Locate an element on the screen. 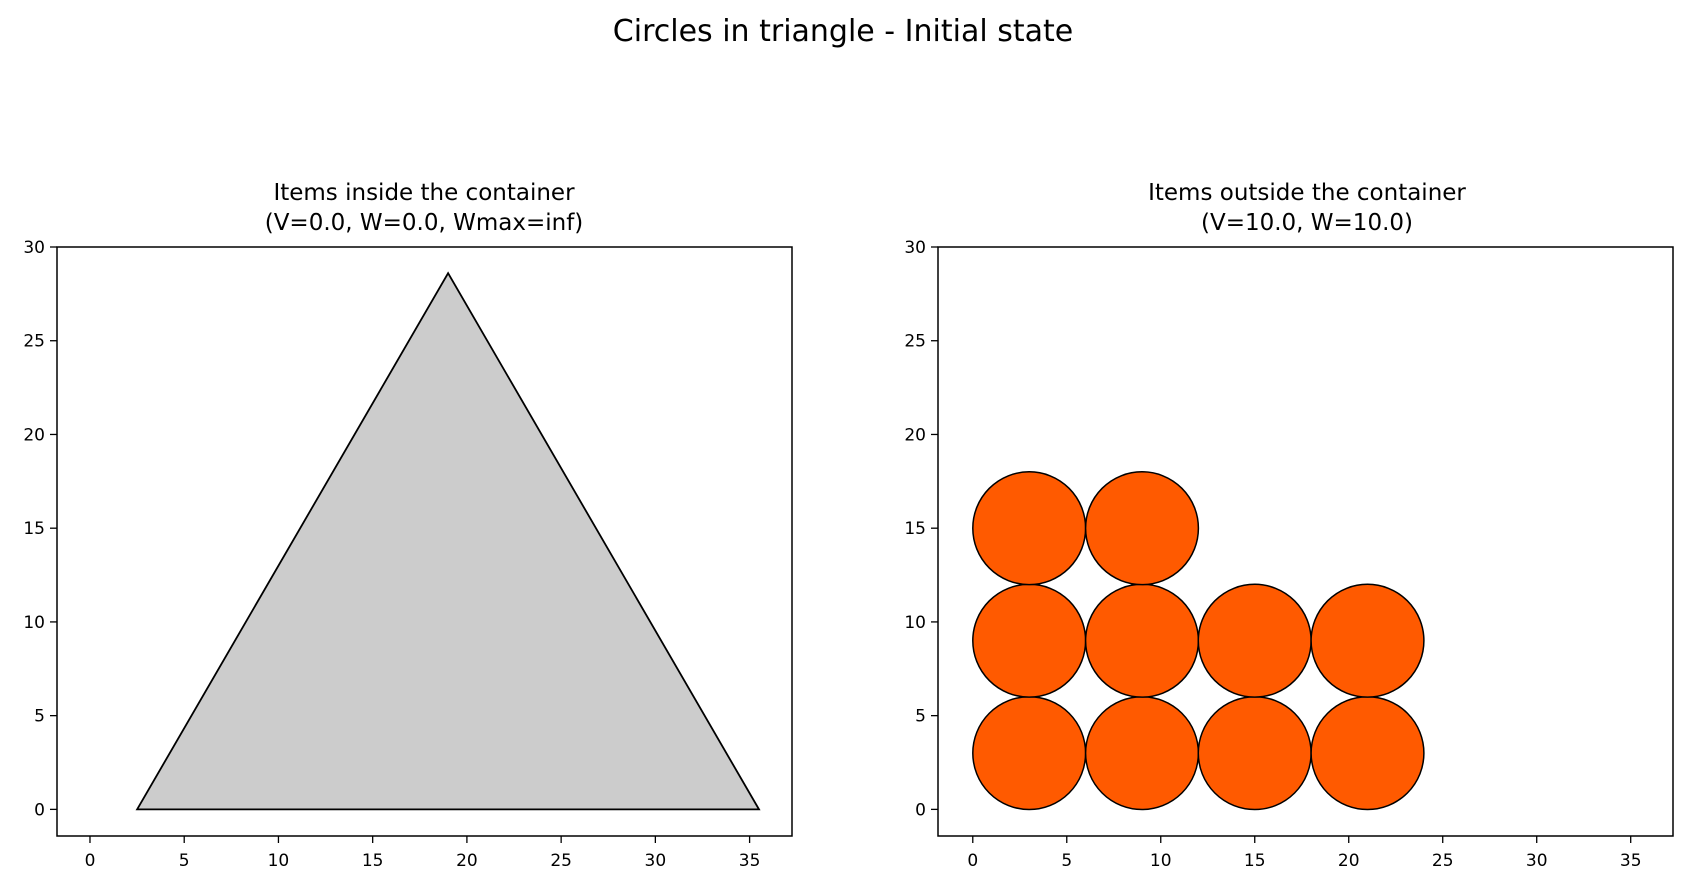 The width and height of the screenshot is (1687, 888). left-xtick-label: 25 is located at coordinates (561, 861).